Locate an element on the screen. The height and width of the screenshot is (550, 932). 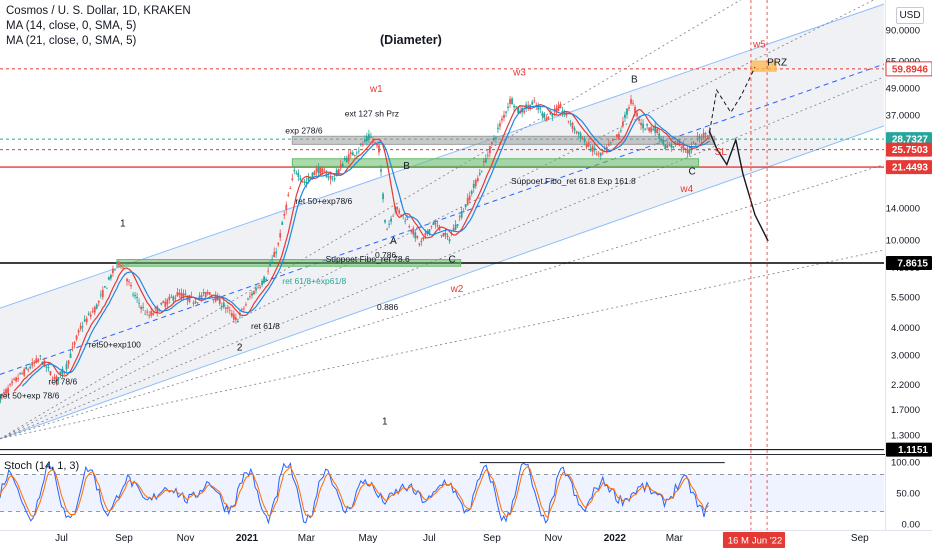
annotation-label: ext 127 sh Prz is located at coordinates (372, 113).